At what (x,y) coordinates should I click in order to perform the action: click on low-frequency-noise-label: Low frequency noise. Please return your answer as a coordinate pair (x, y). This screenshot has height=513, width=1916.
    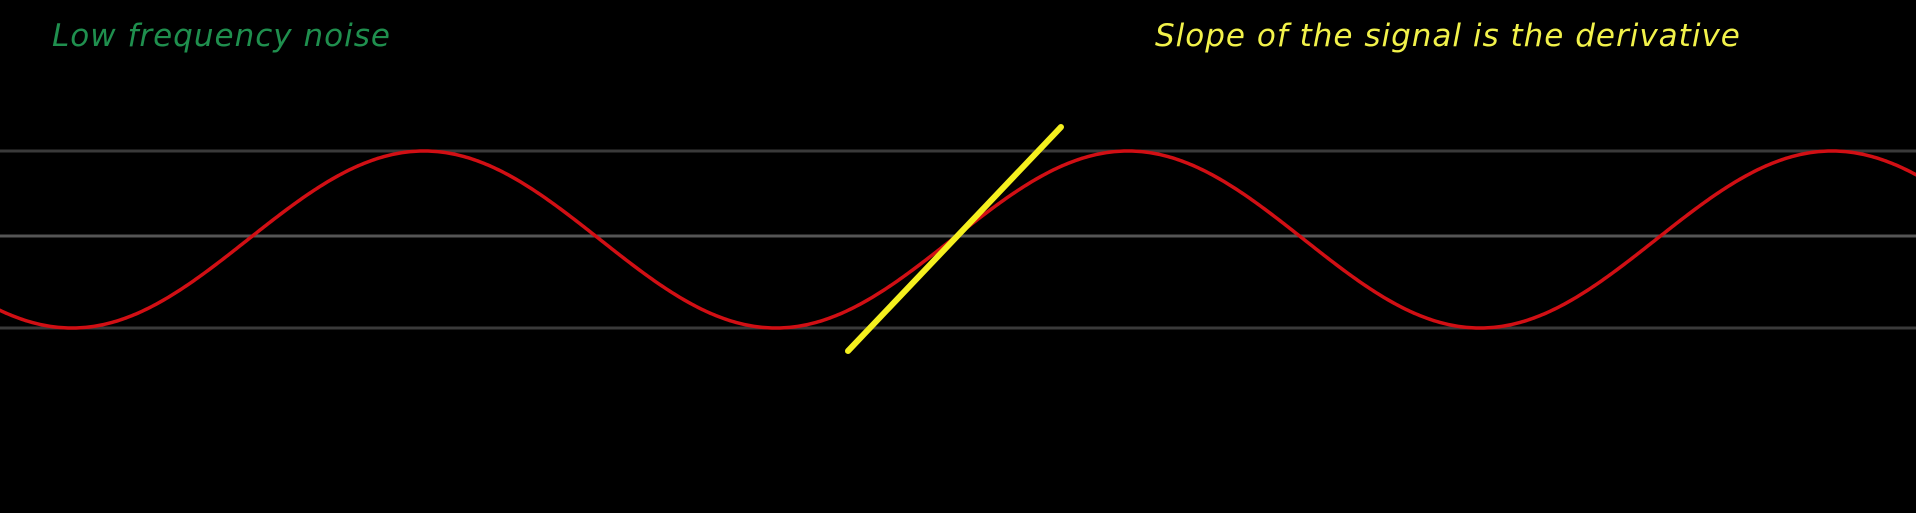
    Looking at the image, I should click on (221, 36).